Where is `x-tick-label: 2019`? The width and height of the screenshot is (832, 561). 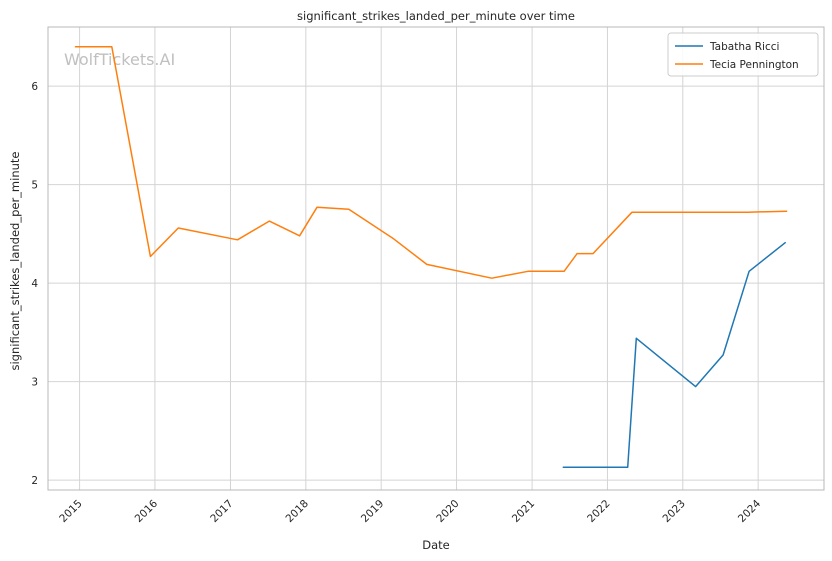 x-tick-label: 2019 is located at coordinates (372, 511).